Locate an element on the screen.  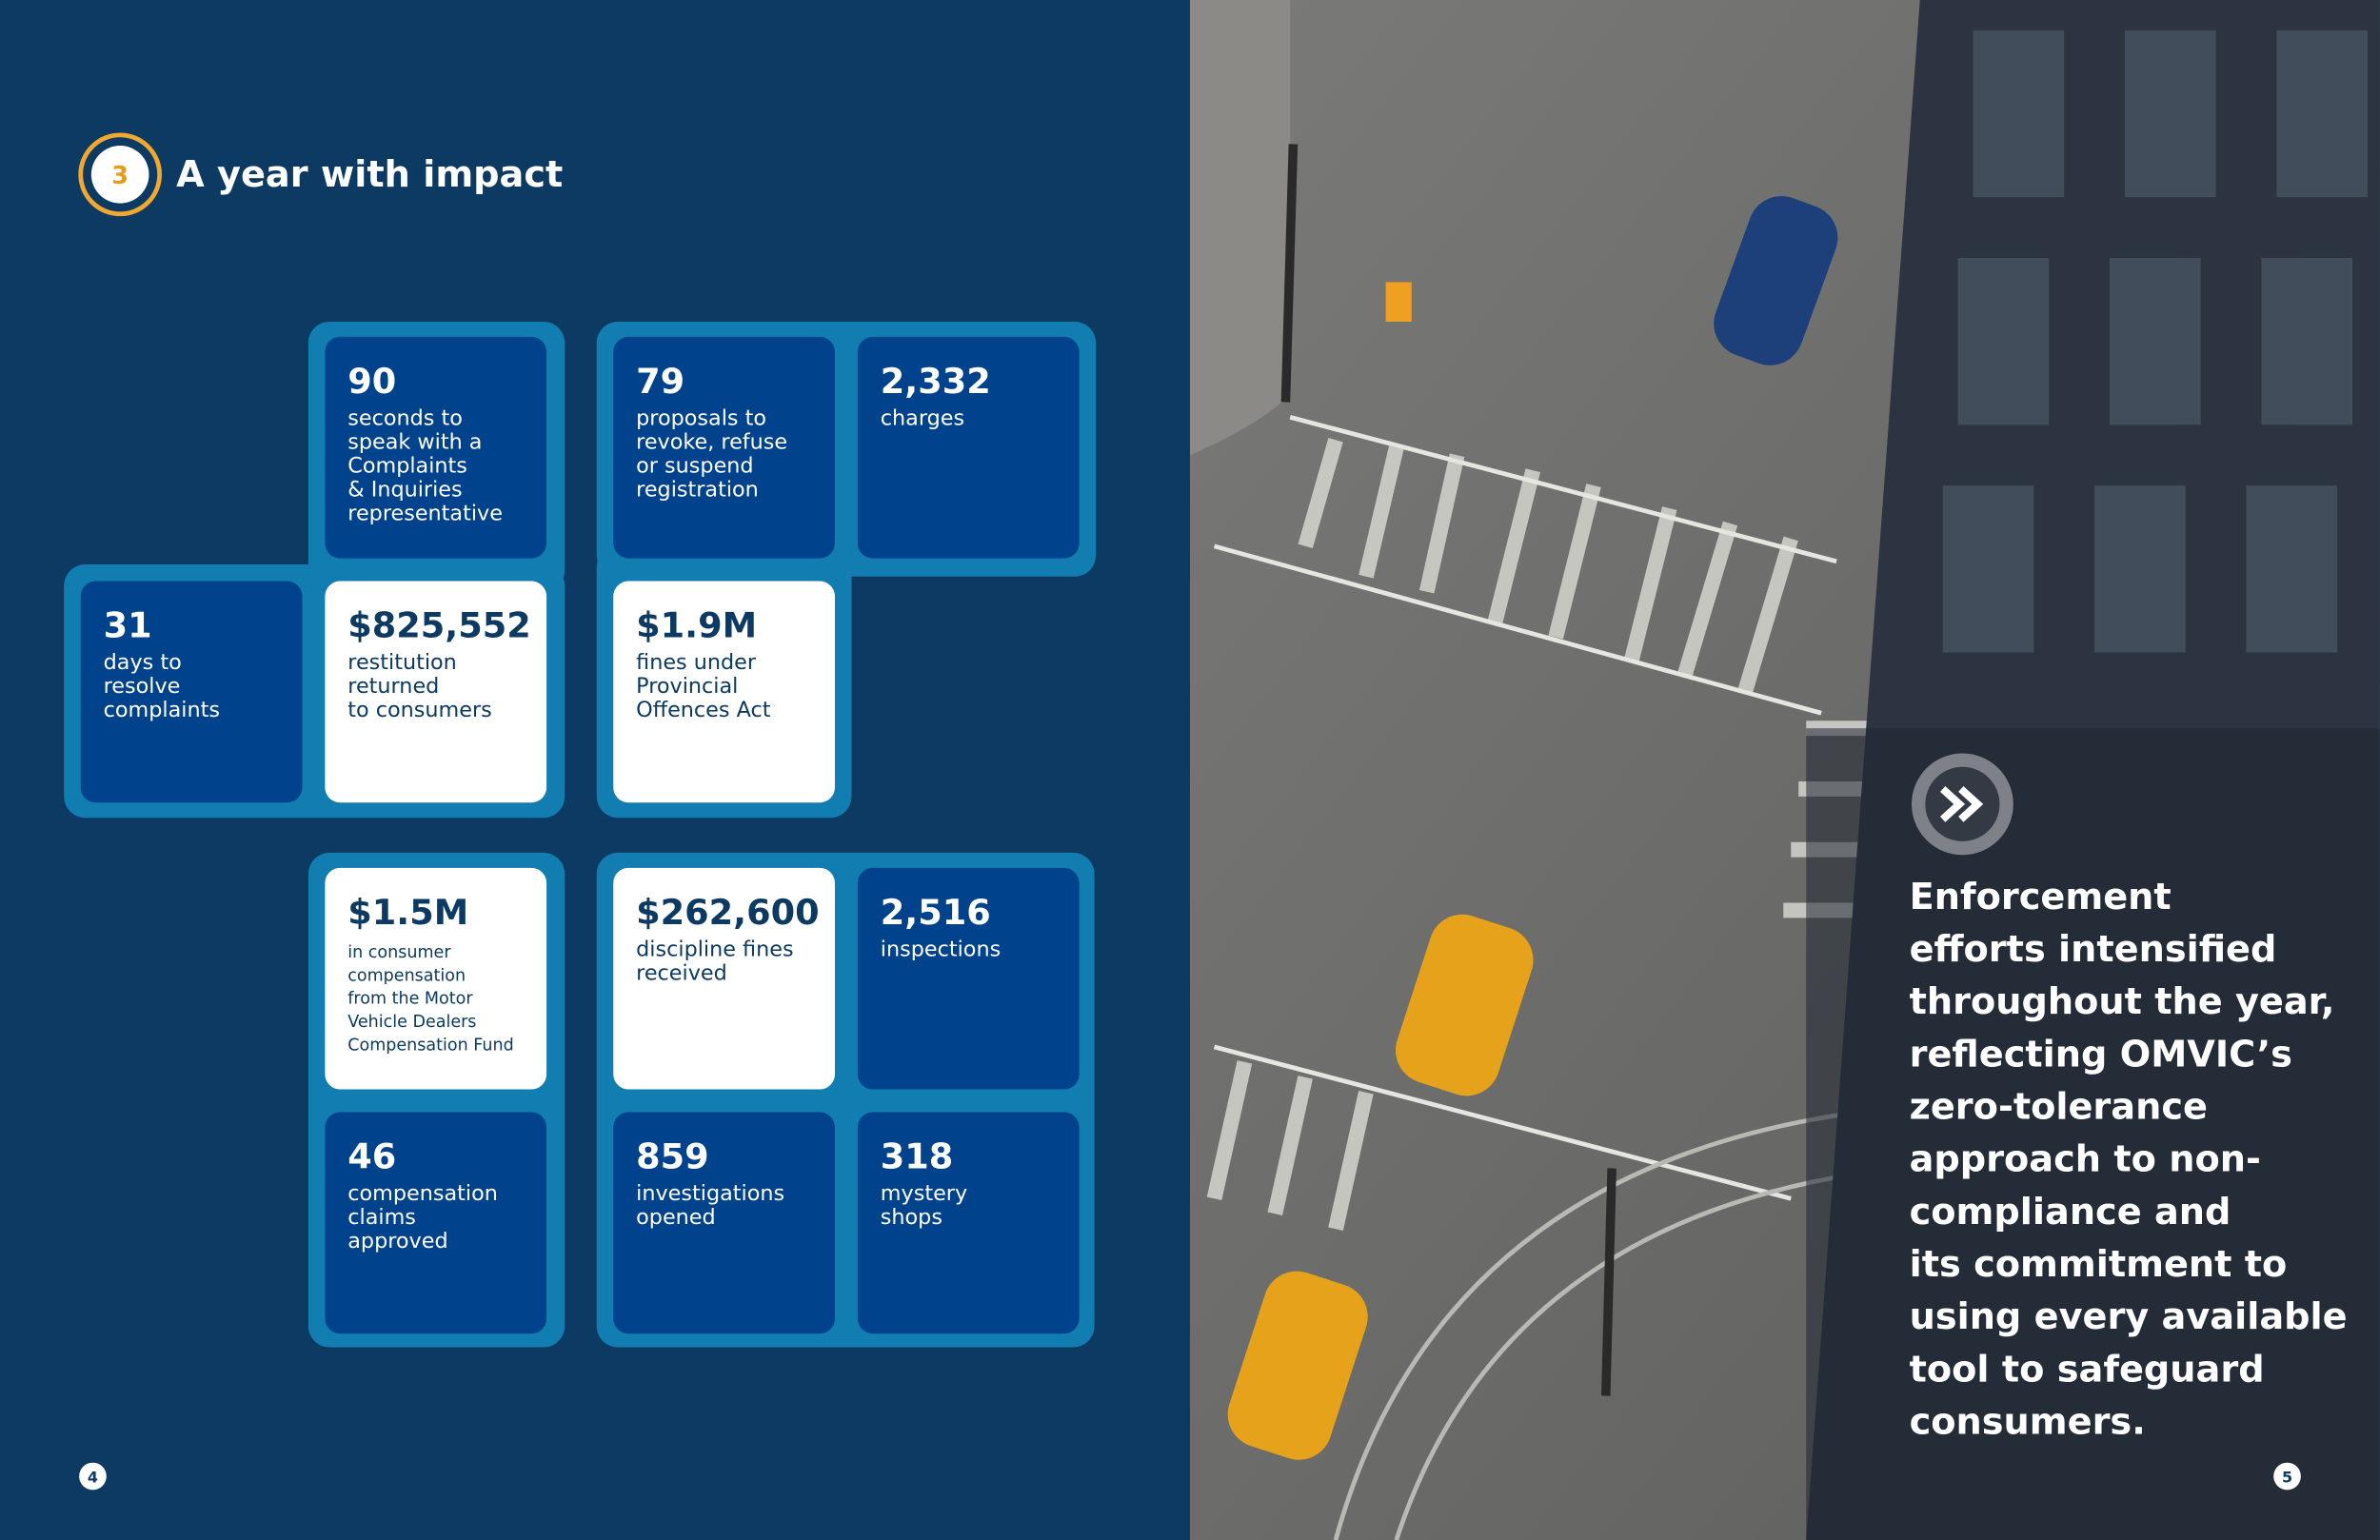
stat-value: 31 is located at coordinates (128, 625).